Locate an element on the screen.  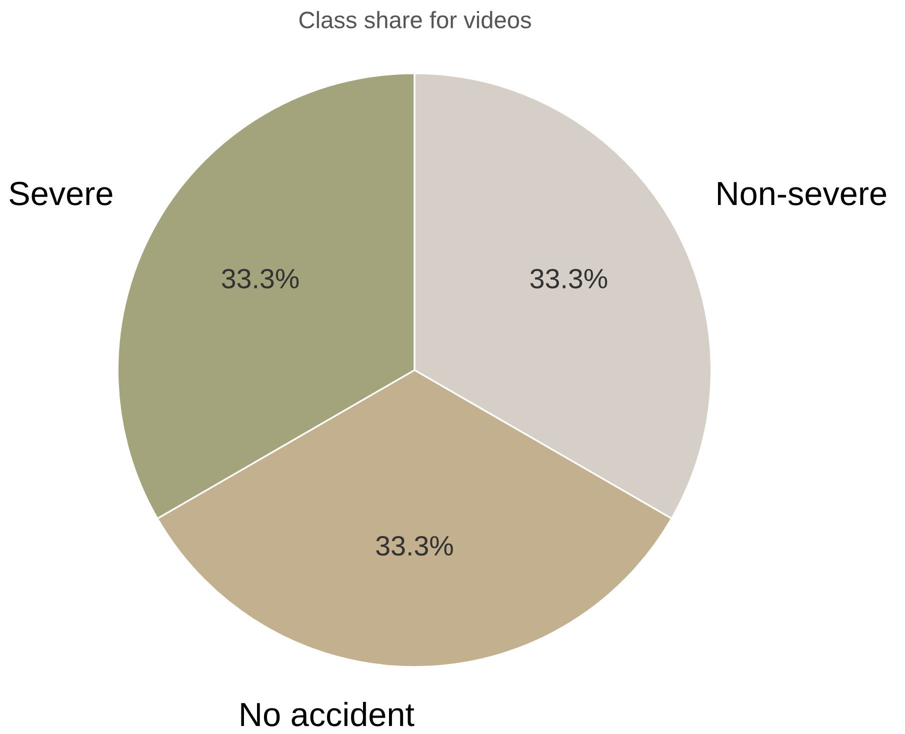
slice-label: Non-severe is located at coordinates (802, 194).